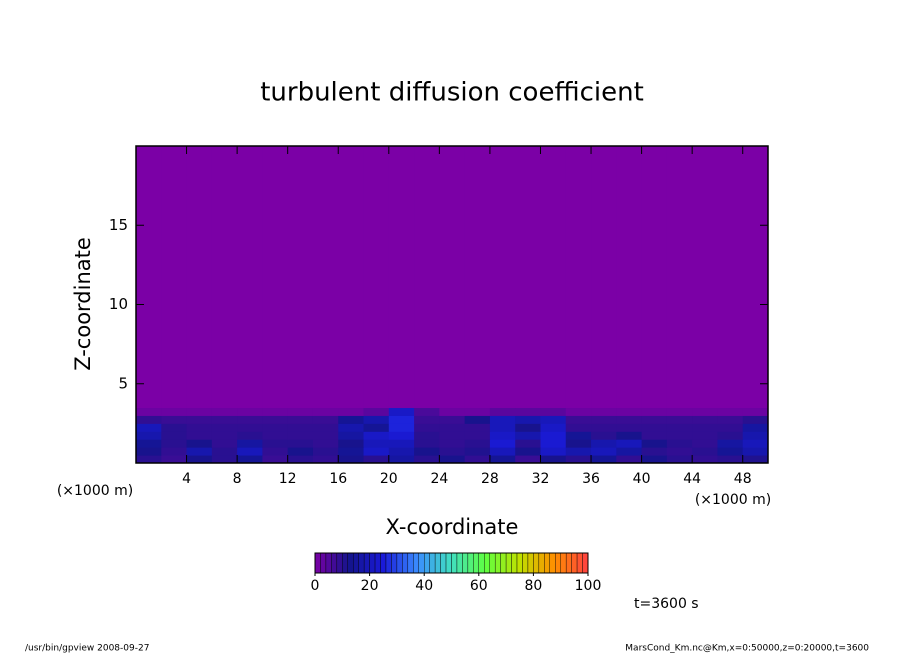 The width and height of the screenshot is (904, 654). What do you see at coordinates (541, 479) in the screenshot?
I see `x-tick-label: 32` at bounding box center [541, 479].